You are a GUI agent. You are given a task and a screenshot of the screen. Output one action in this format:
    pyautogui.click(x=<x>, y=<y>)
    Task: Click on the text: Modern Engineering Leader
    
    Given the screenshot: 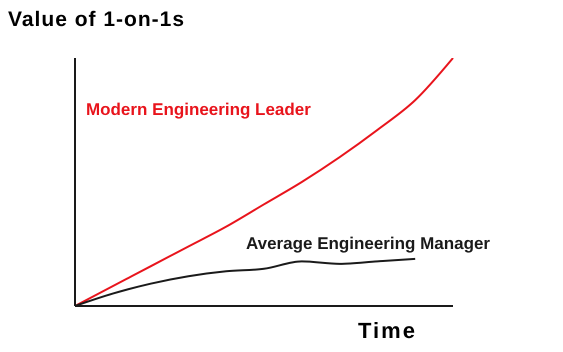 What is the action you would take?
    pyautogui.click(x=198, y=110)
    